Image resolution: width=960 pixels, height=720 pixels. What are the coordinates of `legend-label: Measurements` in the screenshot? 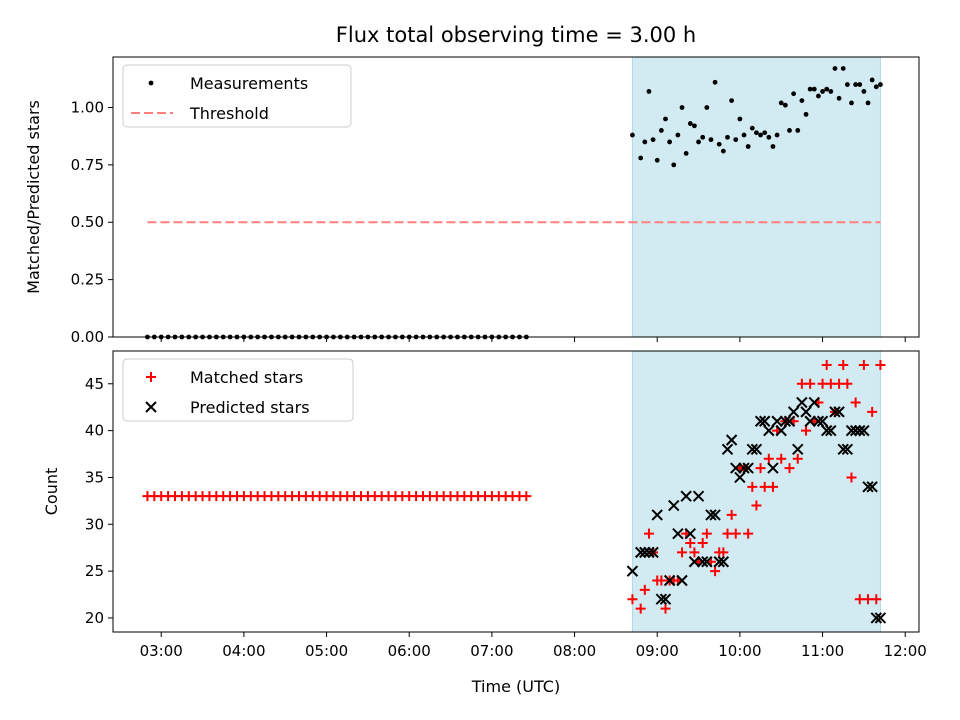 It's located at (249, 83).